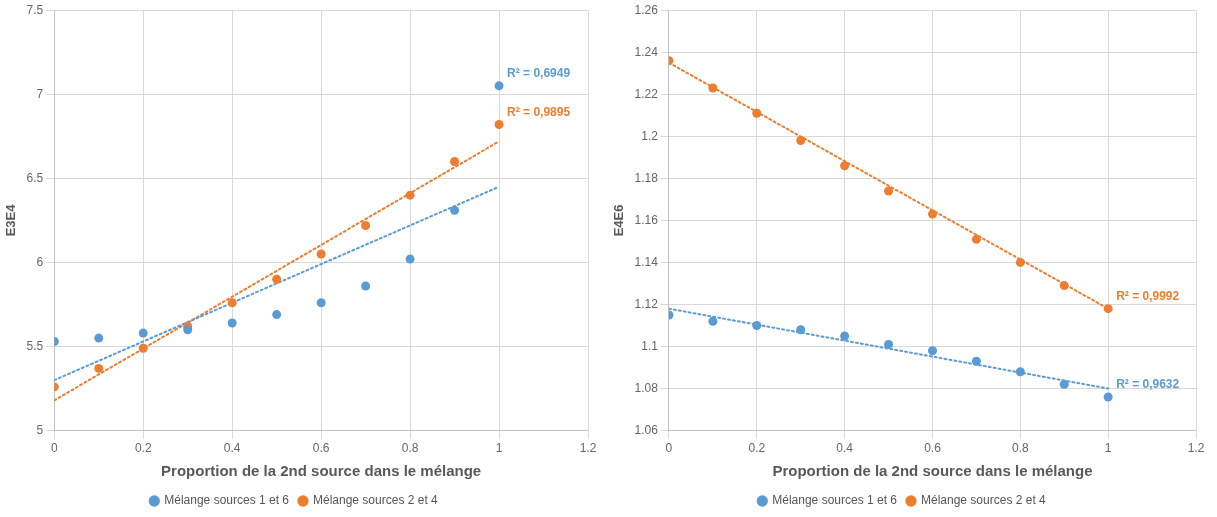 Image resolution: width=1217 pixels, height=517 pixels. Describe the element at coordinates (646, 303) in the screenshot. I see `y-tick-label: 1.12` at that location.